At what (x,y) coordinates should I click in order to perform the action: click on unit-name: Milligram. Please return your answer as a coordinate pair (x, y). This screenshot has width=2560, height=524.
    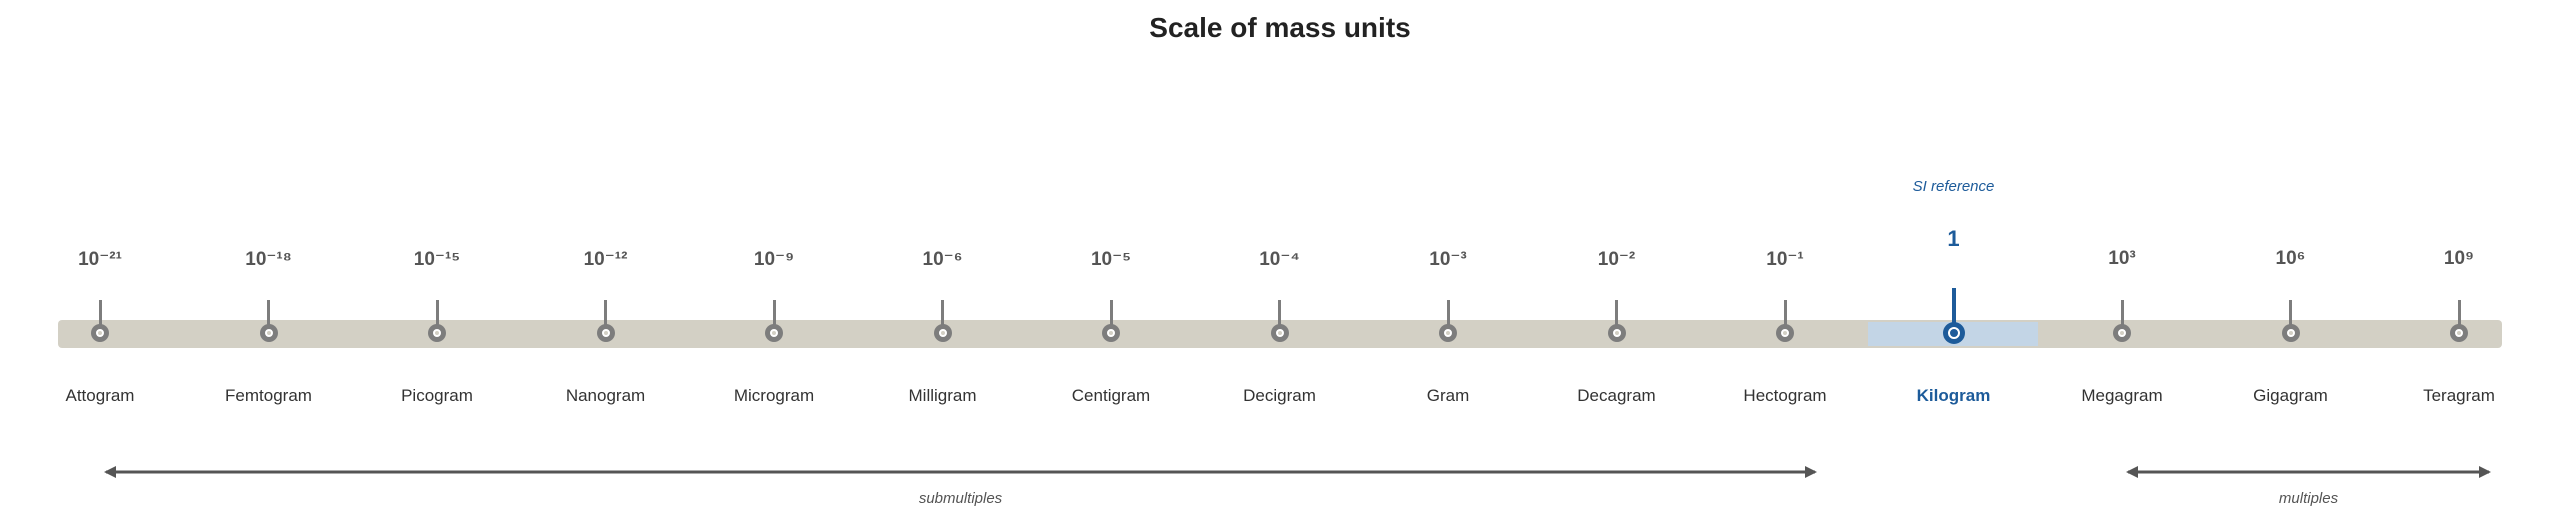
    Looking at the image, I should click on (942, 395).